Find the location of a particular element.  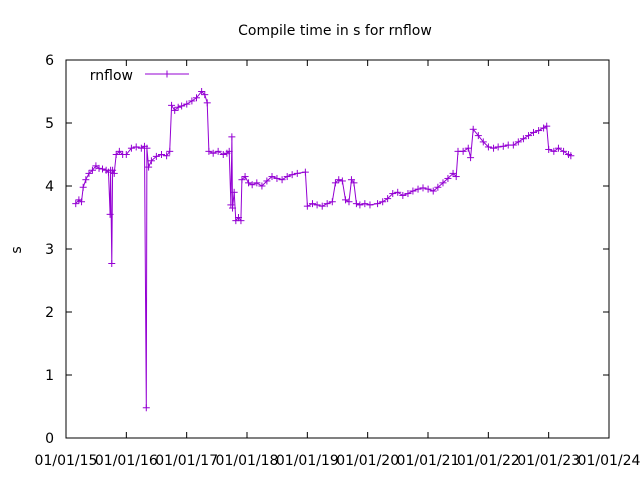

x-tick-label: 01/01/16 is located at coordinates (126, 461).